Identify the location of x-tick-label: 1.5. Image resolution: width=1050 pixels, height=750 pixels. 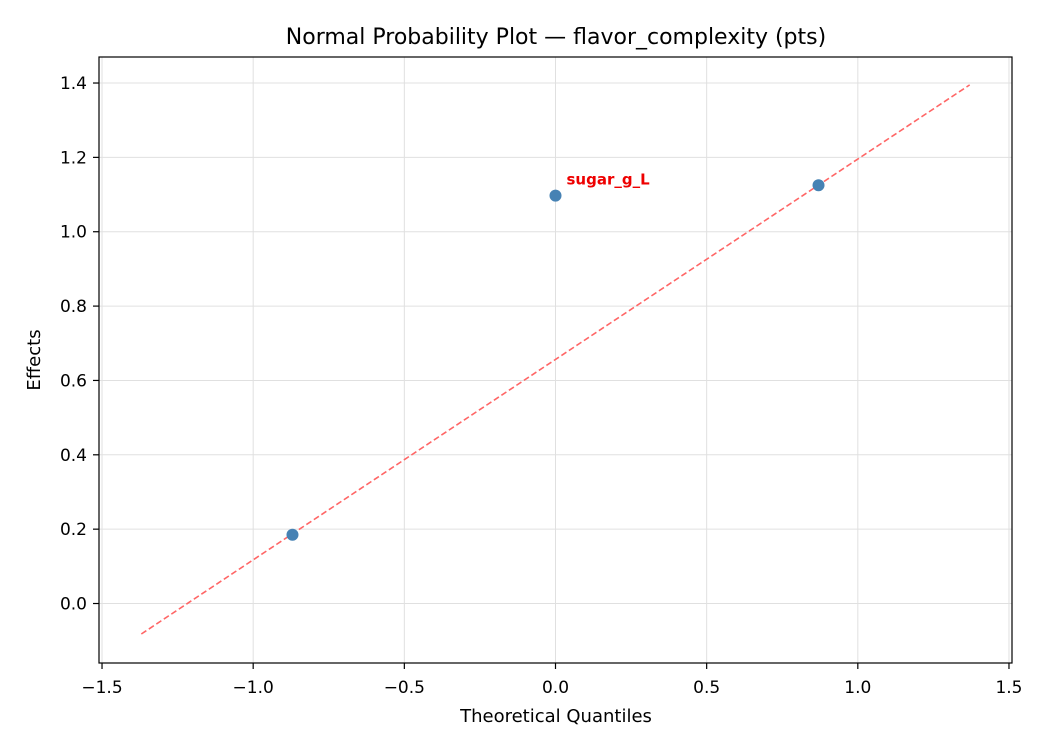
(1008, 688).